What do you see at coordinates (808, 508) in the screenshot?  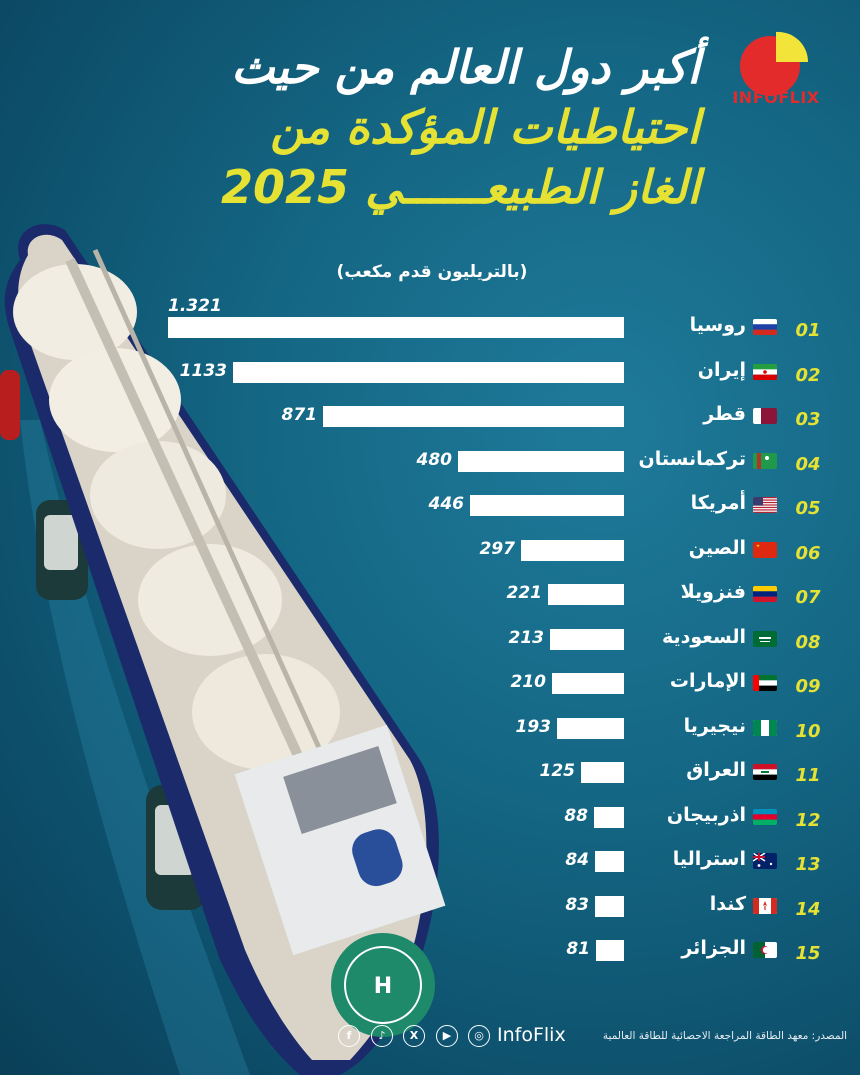 I see `rank-label: 05` at bounding box center [808, 508].